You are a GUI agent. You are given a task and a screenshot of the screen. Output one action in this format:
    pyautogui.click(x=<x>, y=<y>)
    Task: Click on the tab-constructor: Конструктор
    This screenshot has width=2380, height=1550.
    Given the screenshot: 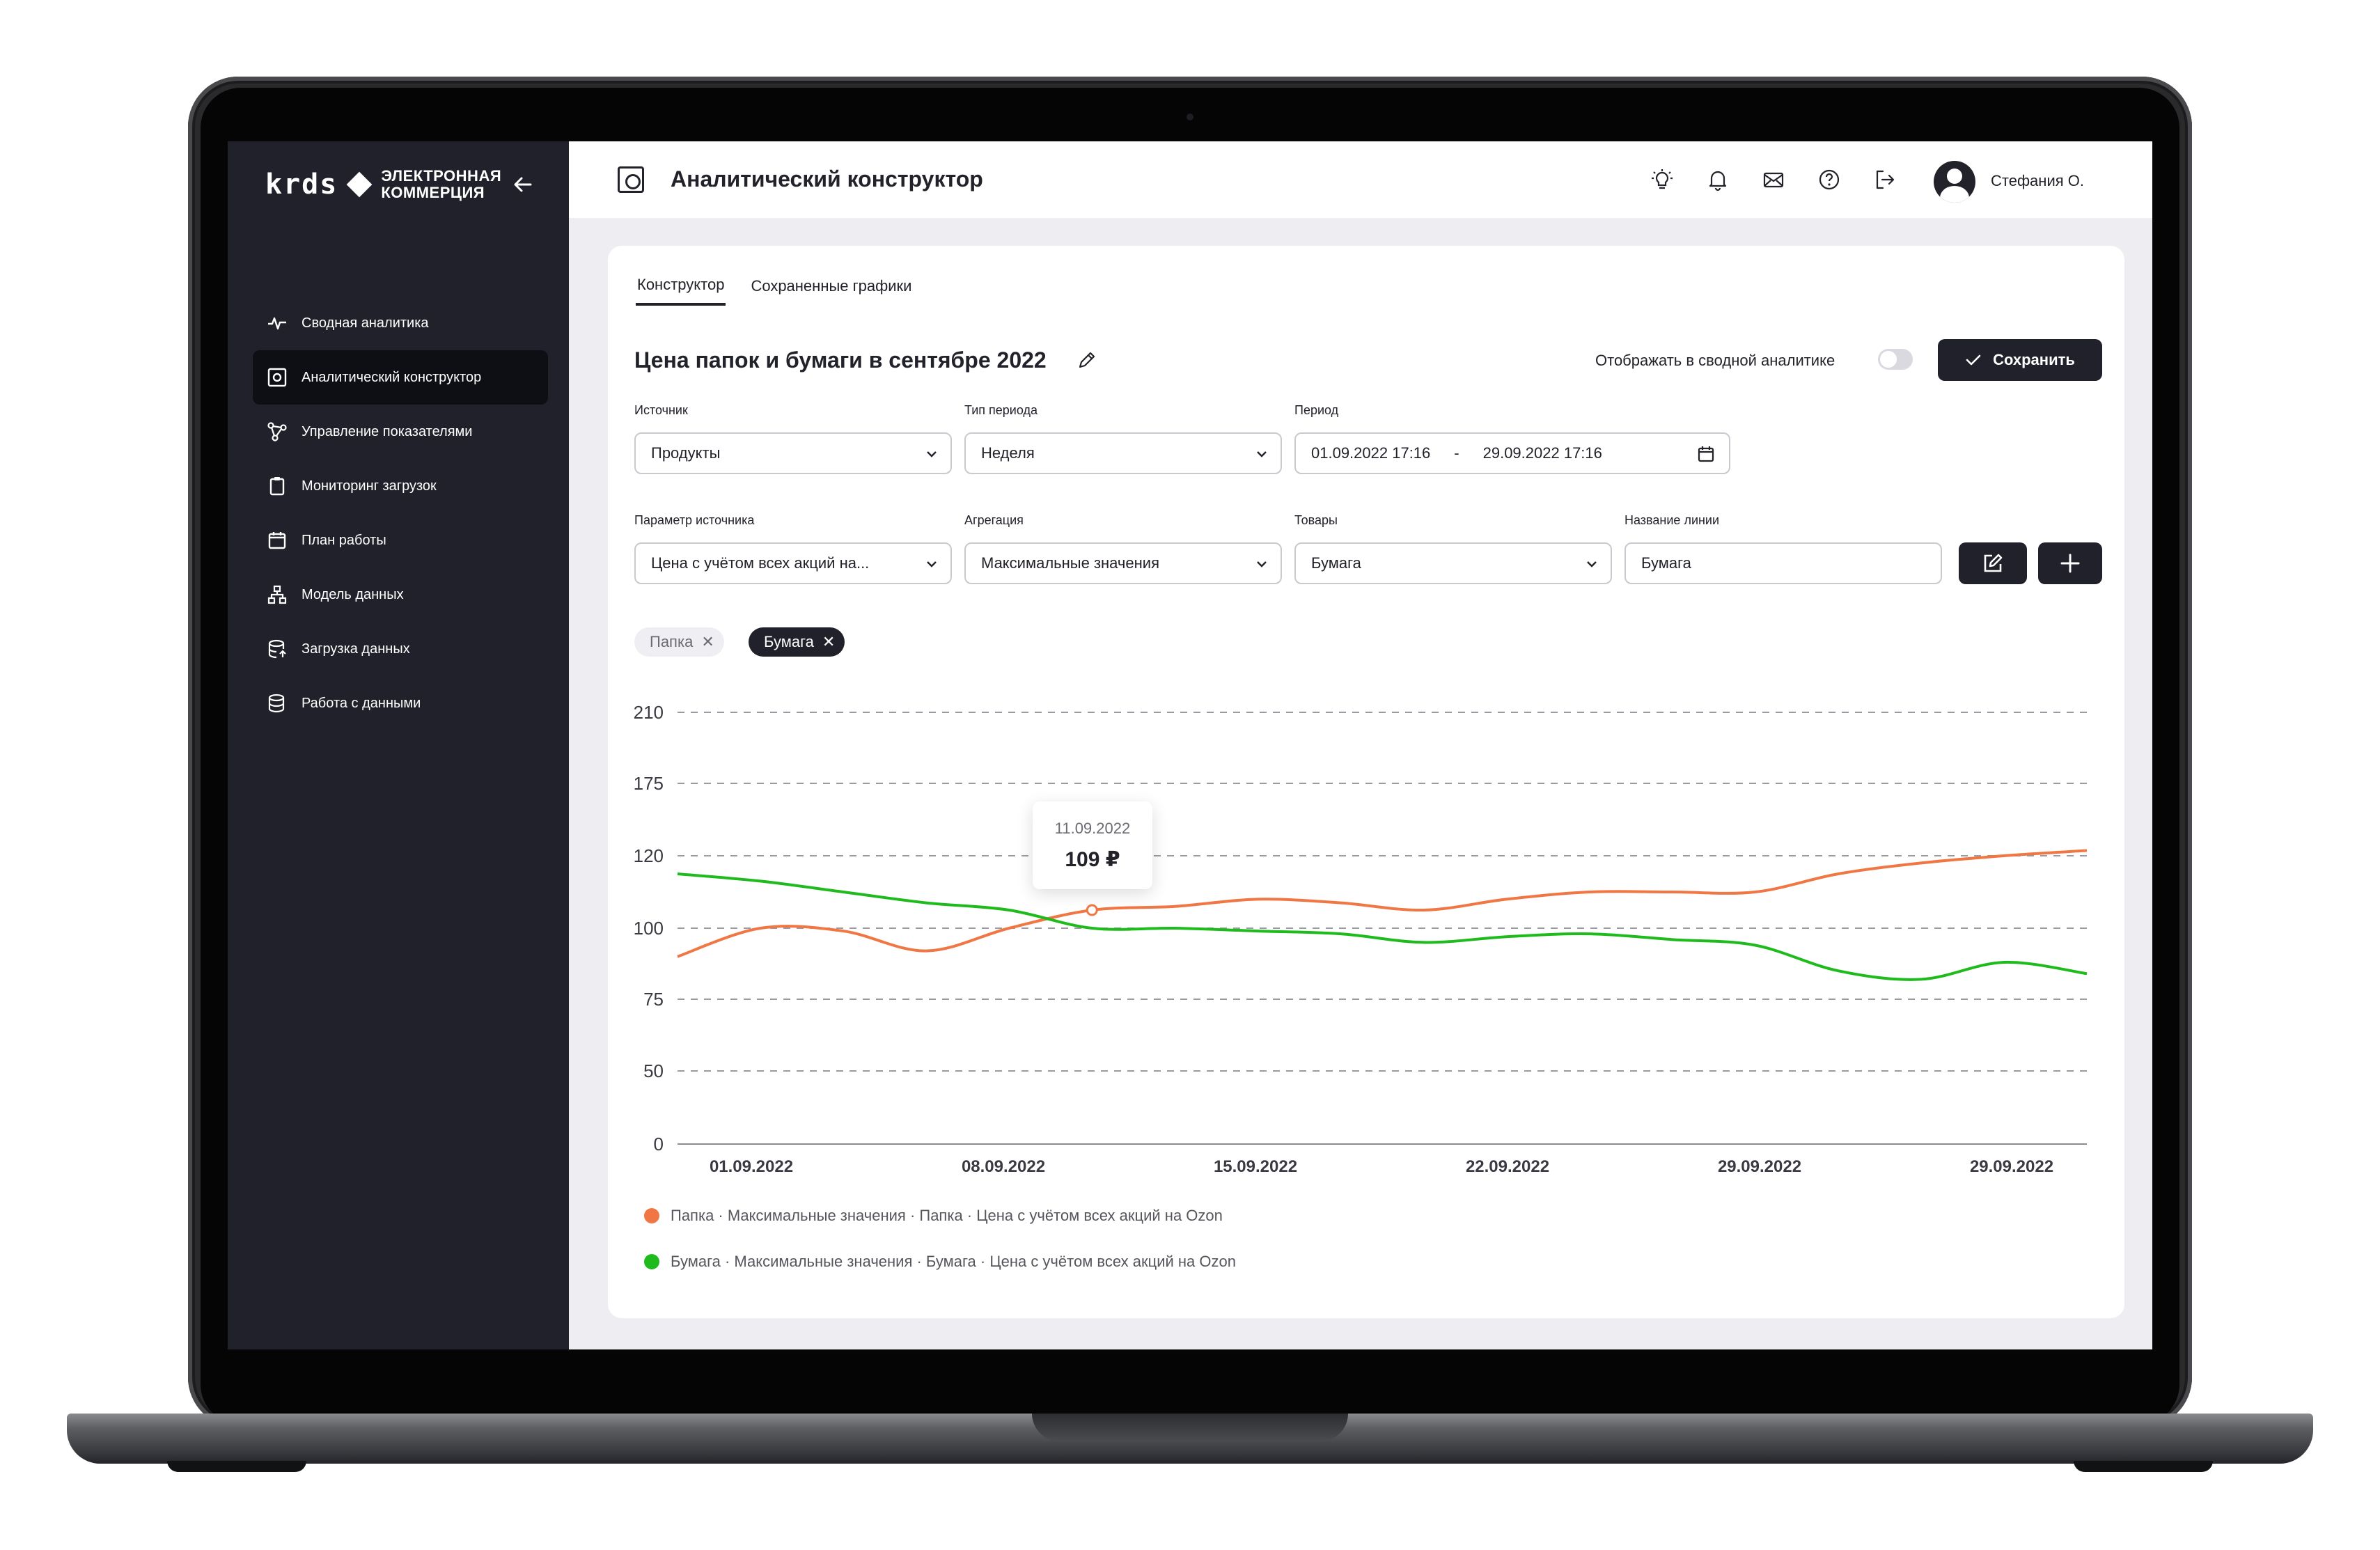 What is the action you would take?
    pyautogui.click(x=681, y=286)
    